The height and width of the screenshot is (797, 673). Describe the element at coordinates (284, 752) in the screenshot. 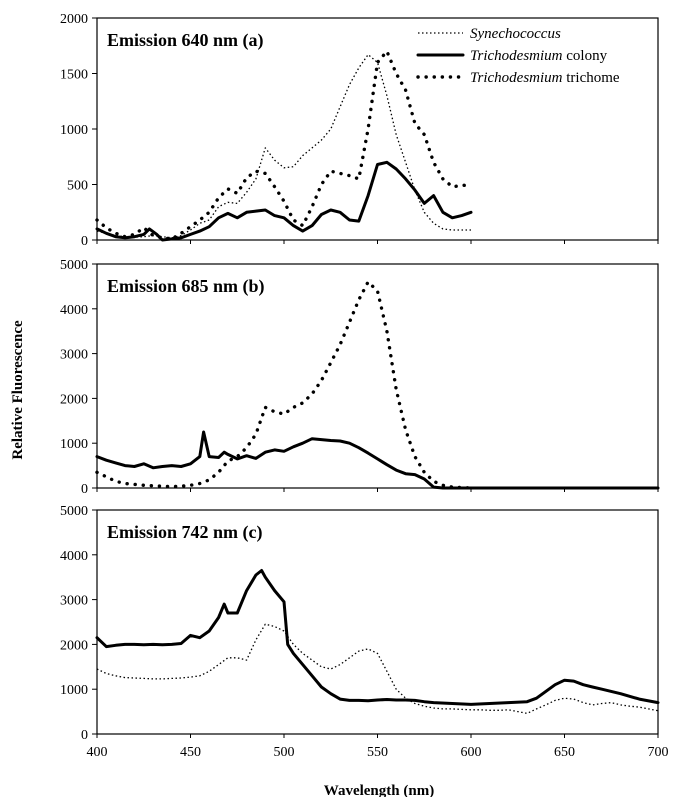

I see `x-tick-label: 500` at that location.